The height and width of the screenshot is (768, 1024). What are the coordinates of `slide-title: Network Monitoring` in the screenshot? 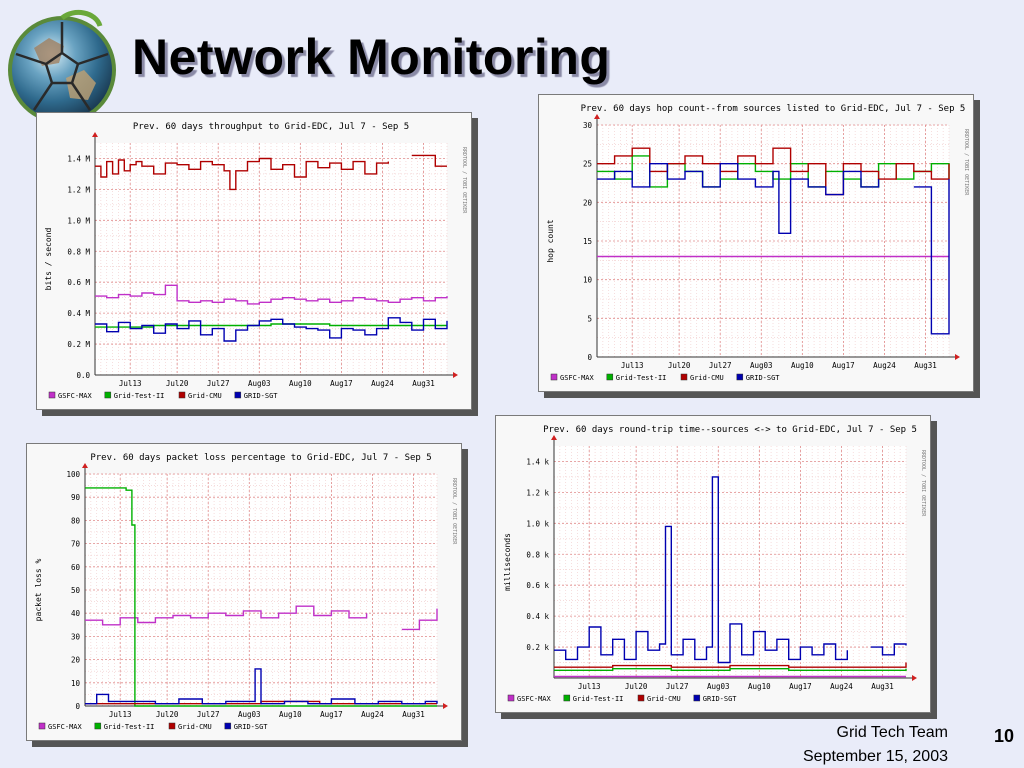 It's located at (371, 57).